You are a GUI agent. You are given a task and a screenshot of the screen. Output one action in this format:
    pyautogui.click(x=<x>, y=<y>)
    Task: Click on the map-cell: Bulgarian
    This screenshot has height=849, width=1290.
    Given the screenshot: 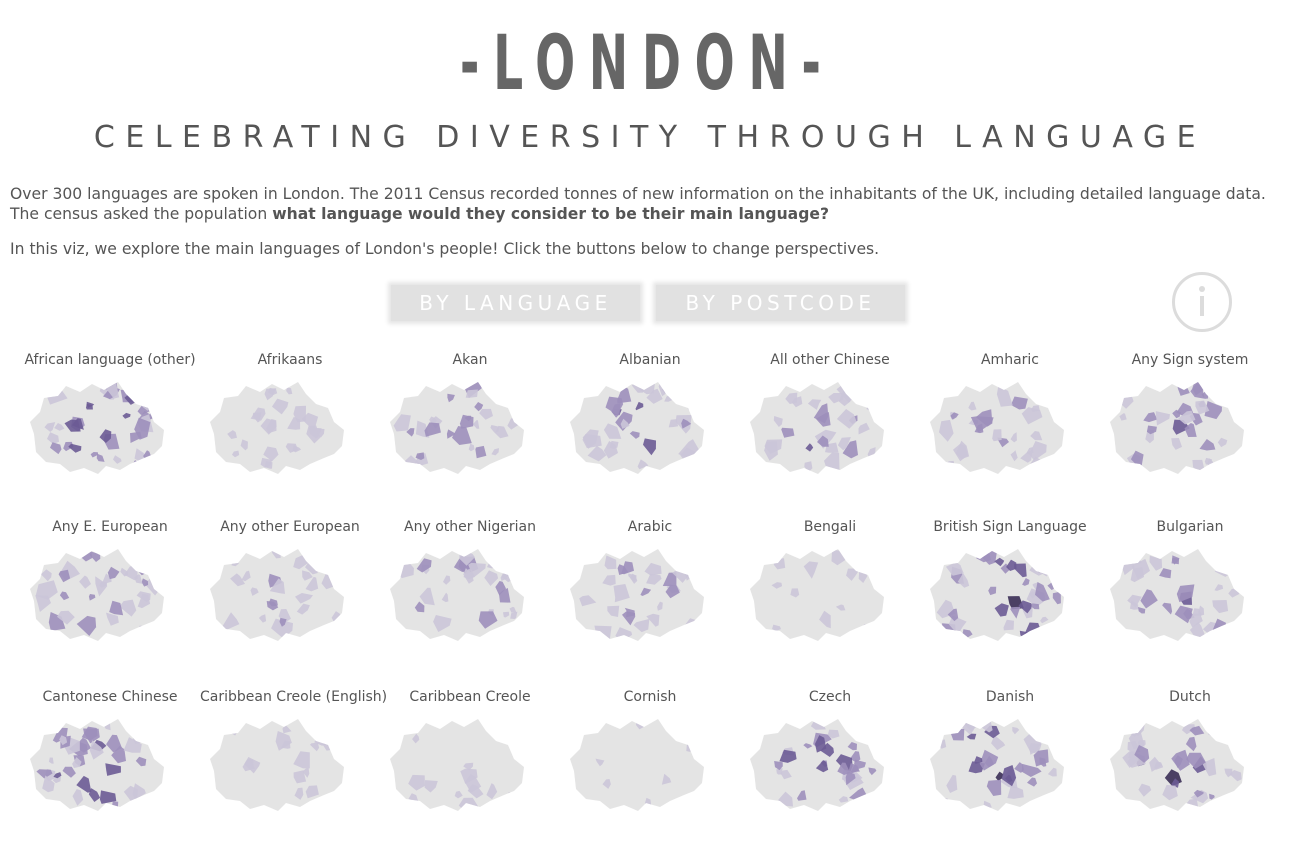 What is the action you would take?
    pyautogui.click(x=1190, y=599)
    